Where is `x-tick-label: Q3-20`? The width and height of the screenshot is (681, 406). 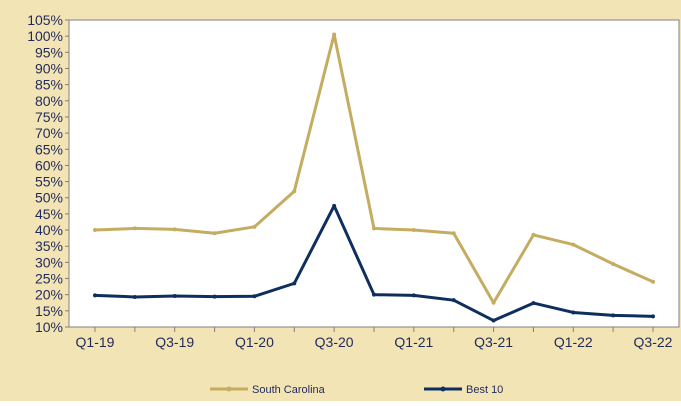 x-tick-label: Q3-20 is located at coordinates (334, 342).